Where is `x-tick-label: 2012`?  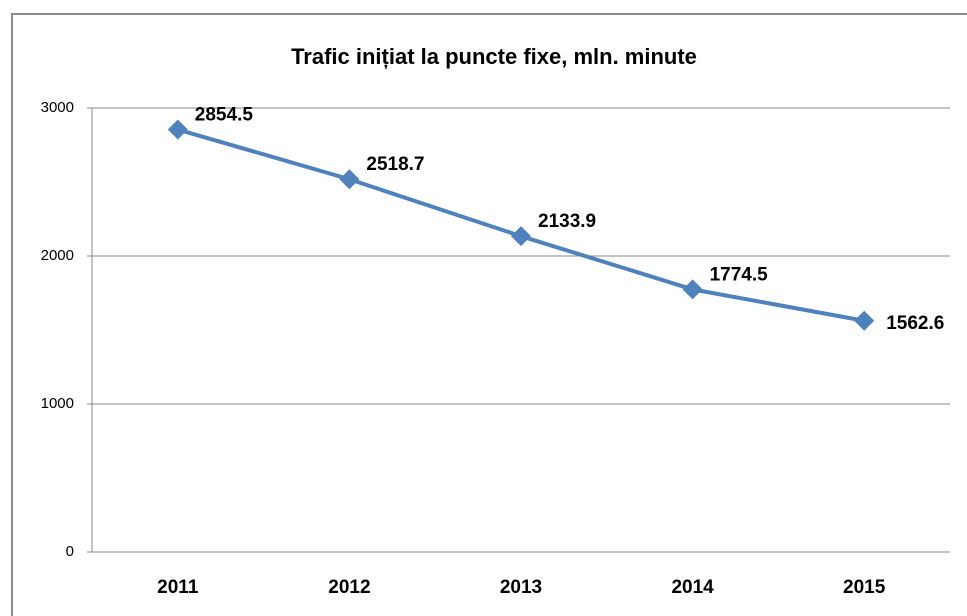
x-tick-label: 2012 is located at coordinates (349, 587).